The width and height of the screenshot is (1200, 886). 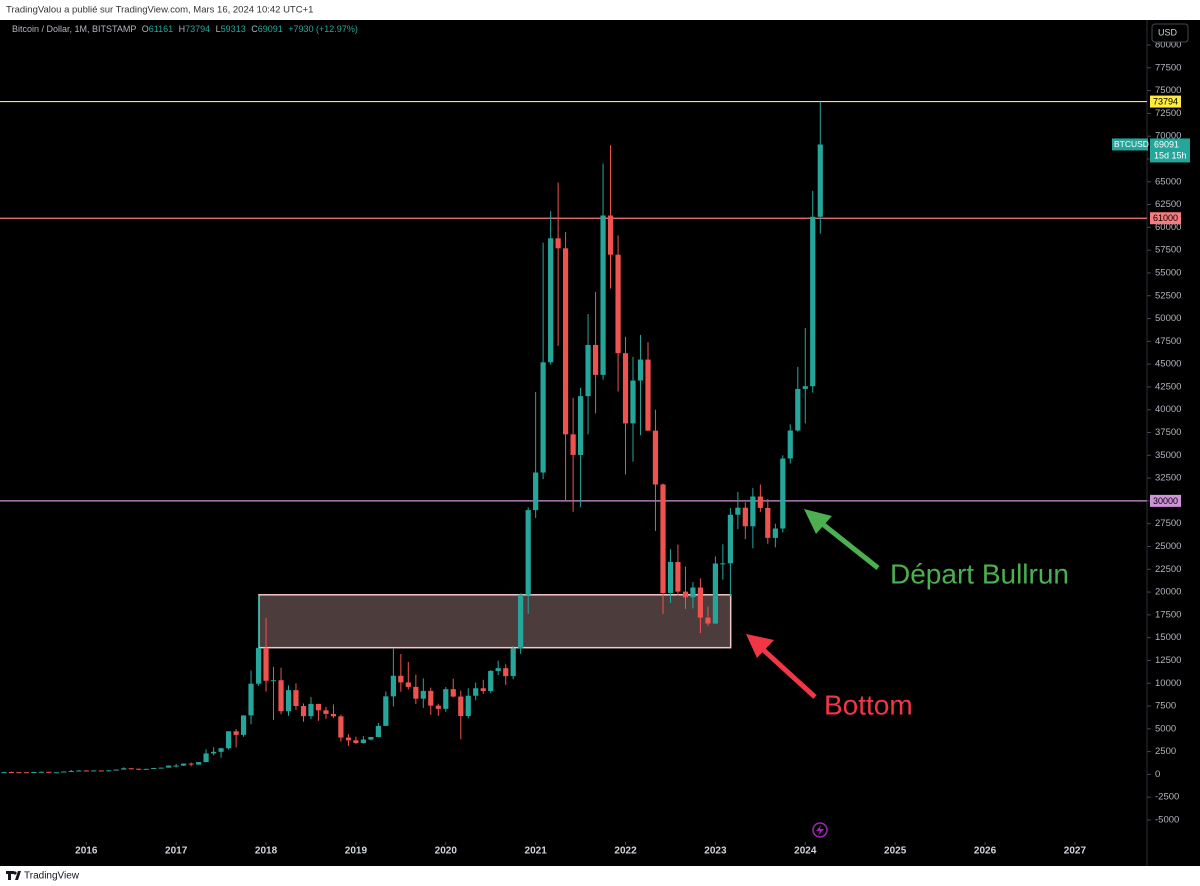 What do you see at coordinates (218, 29) in the screenshot?
I see `ohlc-prefix: L` at bounding box center [218, 29].